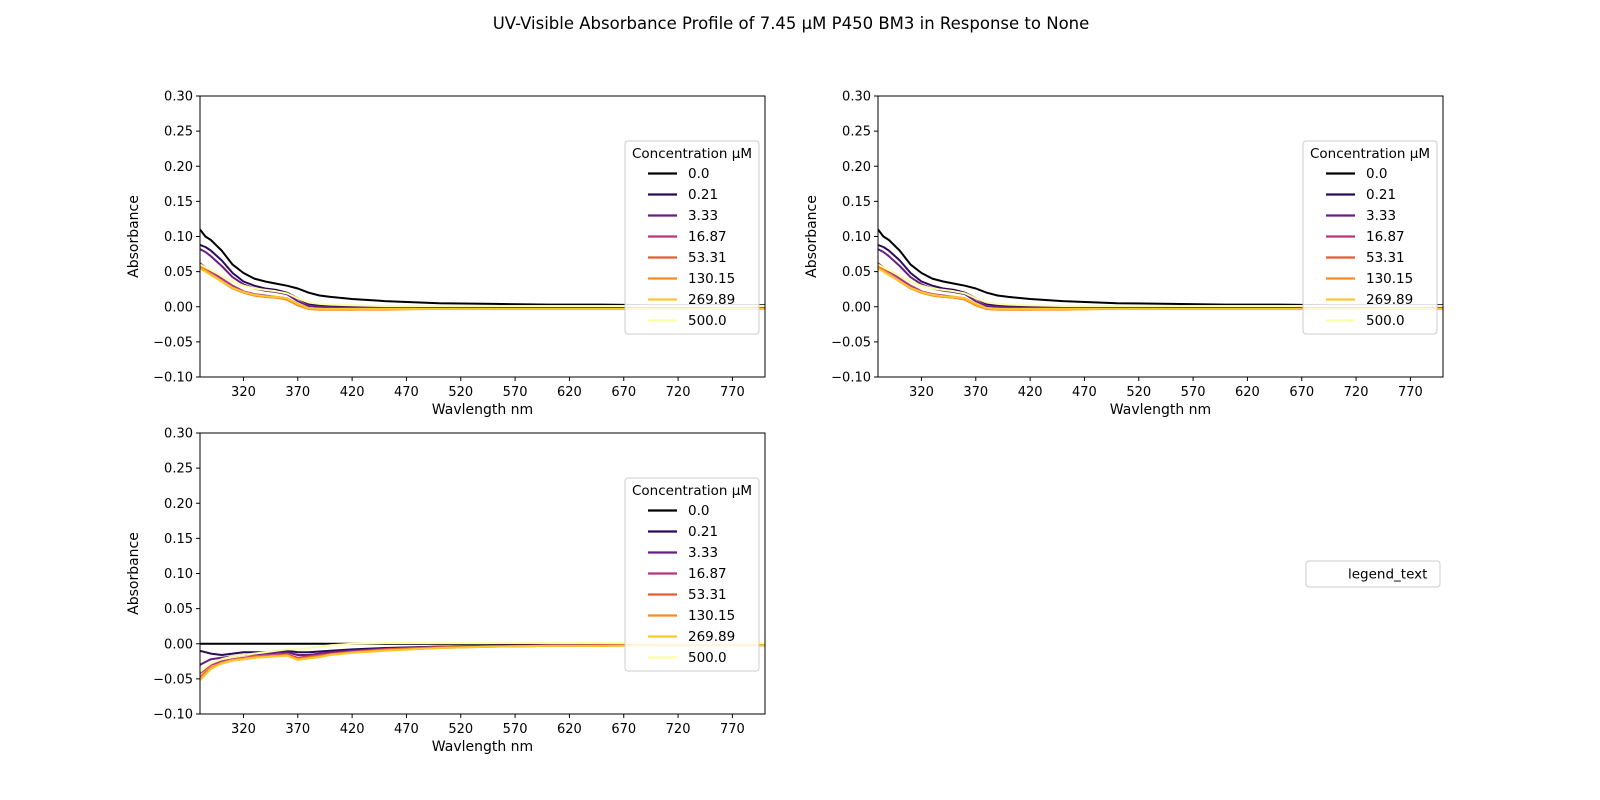 This screenshot has height=800, width=1600. I want to click on empty-panel-legend: legend_text, so click(1373, 574).